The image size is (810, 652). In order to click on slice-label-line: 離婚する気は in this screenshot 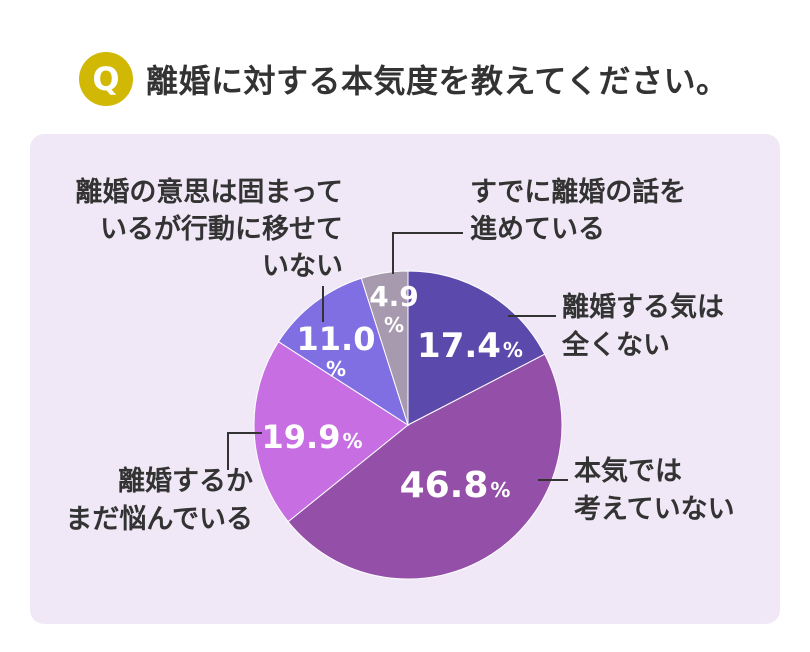, I will do `click(643, 307)`.